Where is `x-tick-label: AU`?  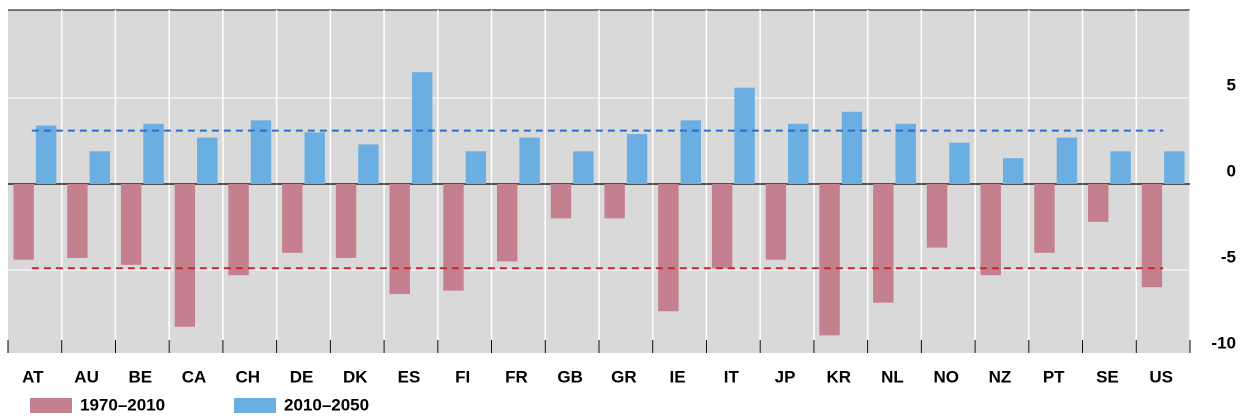 x-tick-label: AU is located at coordinates (86, 376).